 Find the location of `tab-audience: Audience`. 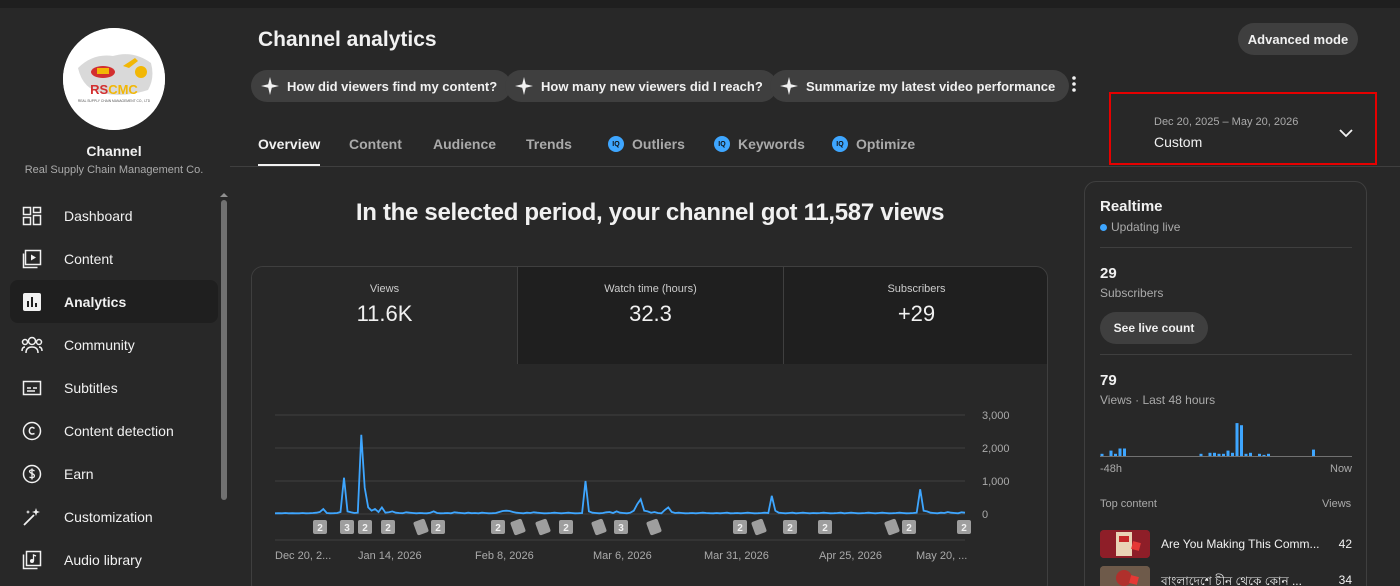

tab-audience: Audience is located at coordinates (464, 146).